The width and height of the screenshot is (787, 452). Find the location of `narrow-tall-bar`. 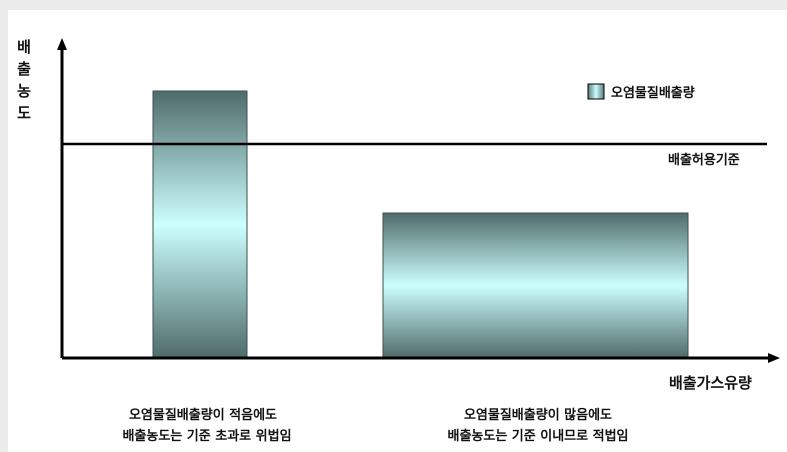

narrow-tall-bar is located at coordinates (200, 224).